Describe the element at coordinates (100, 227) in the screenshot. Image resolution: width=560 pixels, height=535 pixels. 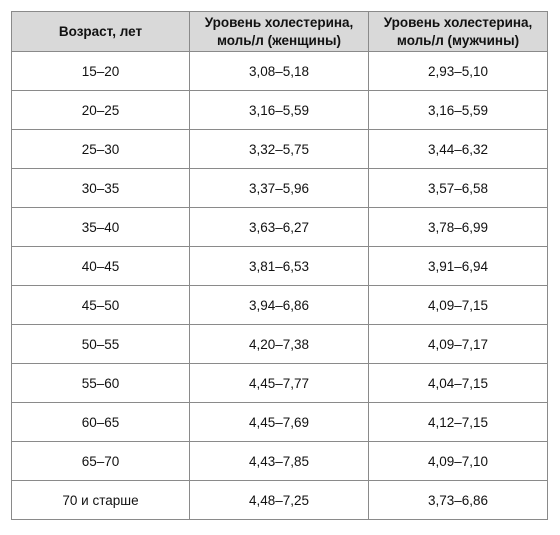
I see `cell-age: 35–40` at that location.